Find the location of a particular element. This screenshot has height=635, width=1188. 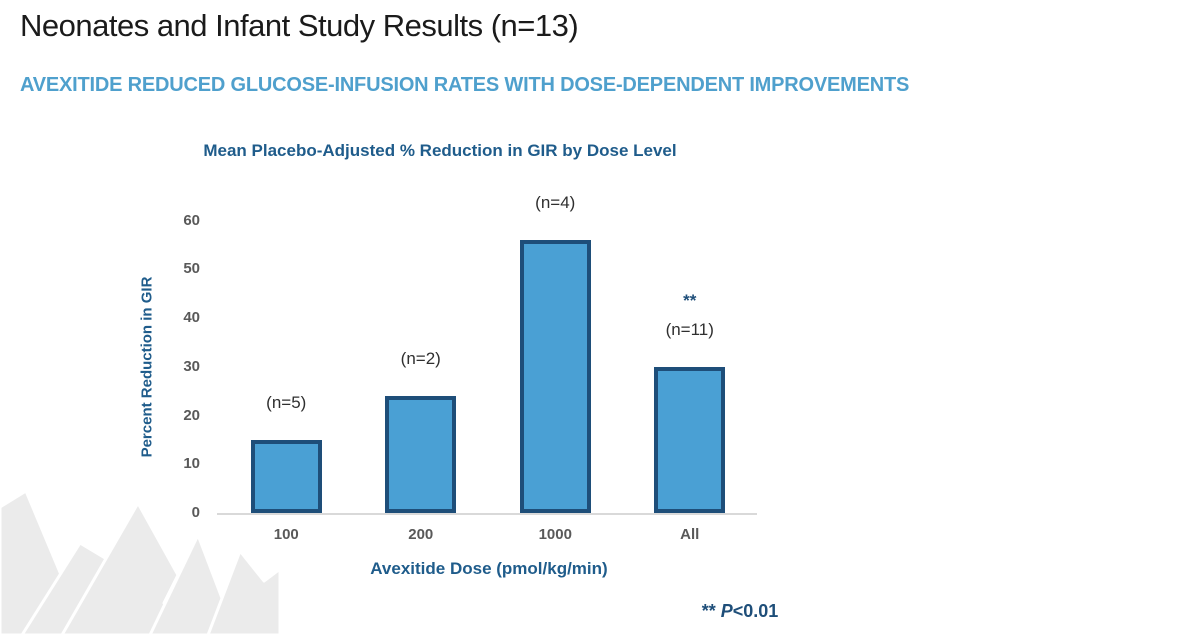

x-category-1000: 1000 is located at coordinates (555, 534).